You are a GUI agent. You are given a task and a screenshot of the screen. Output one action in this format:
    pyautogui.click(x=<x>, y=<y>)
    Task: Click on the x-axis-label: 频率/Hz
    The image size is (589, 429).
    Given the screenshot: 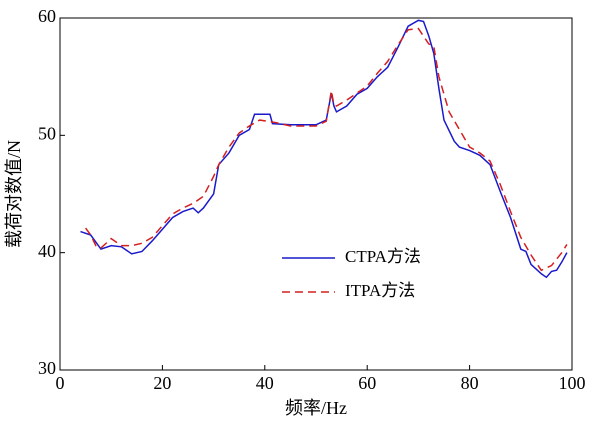 What is the action you would take?
    pyautogui.click(x=316, y=408)
    